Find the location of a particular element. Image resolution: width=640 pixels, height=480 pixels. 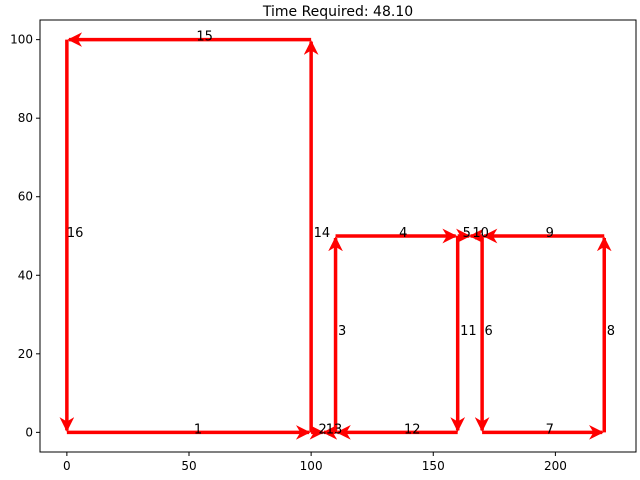

x-tick-label-0: 0 is located at coordinates (67, 466).